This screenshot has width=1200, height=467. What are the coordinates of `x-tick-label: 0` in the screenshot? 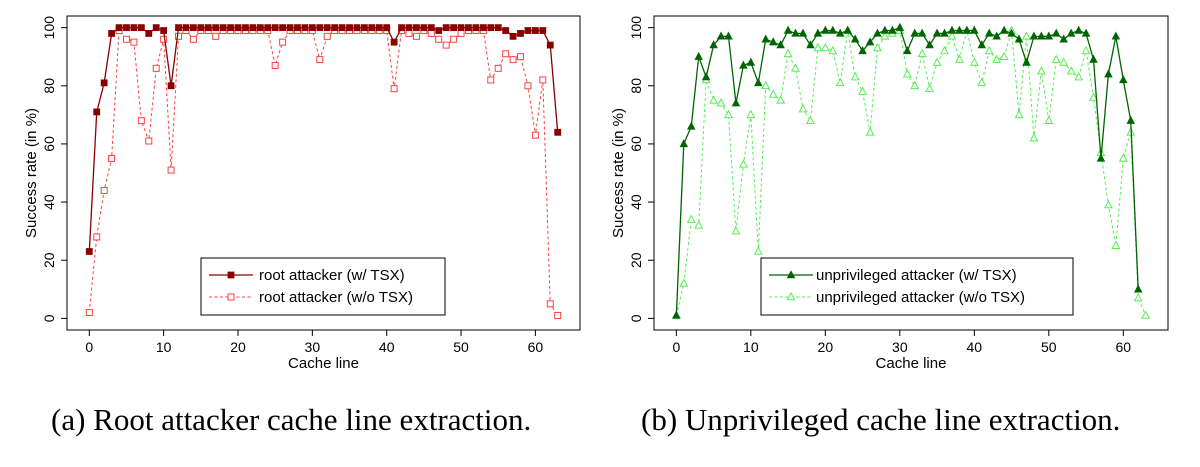 It's located at (676, 347).